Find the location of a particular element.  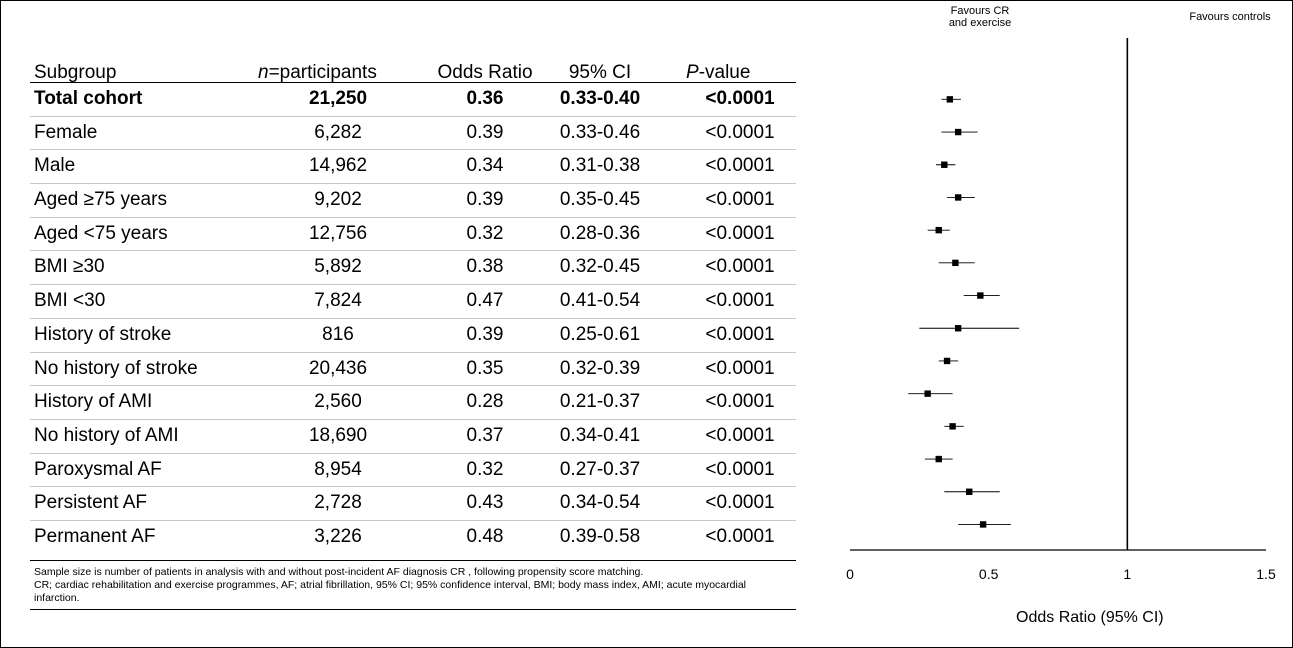

cell-subgroup: BMI <30 is located at coordinates (70, 301).